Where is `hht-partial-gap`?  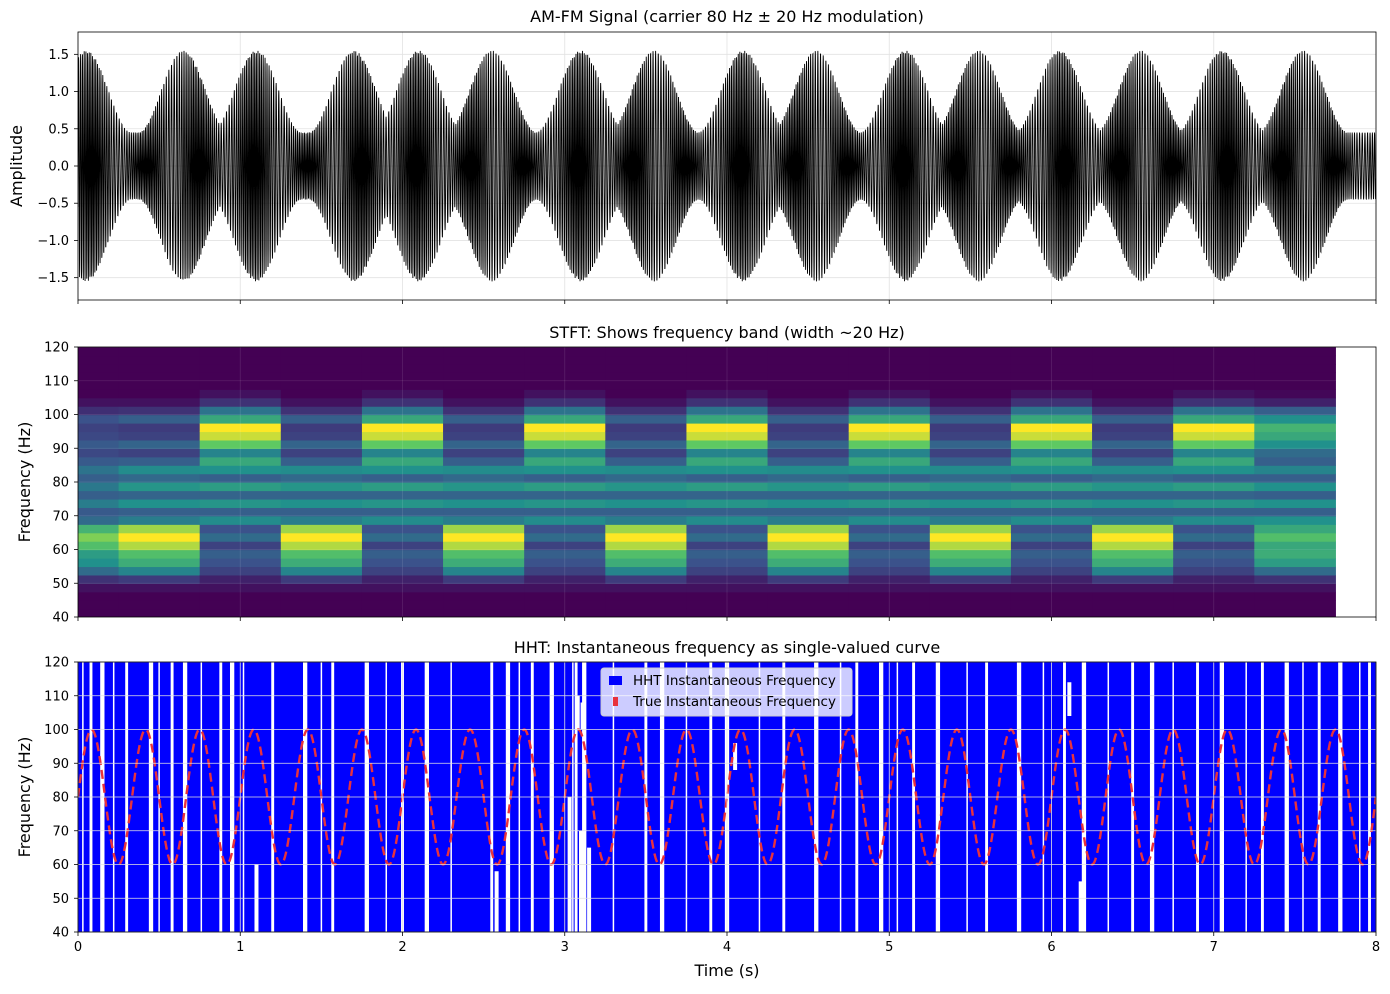
hht-partial-gap is located at coordinates (1080, 906).